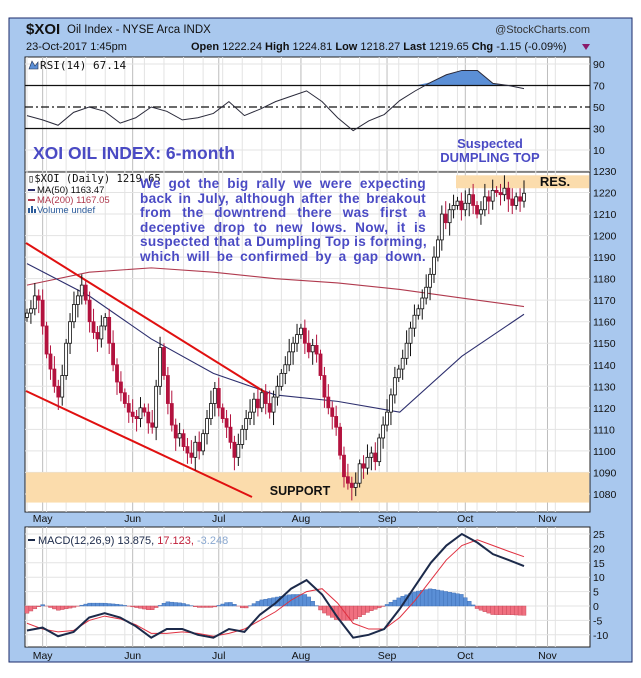 The image size is (641, 678). I want to click on resistance-zone, so click(522, 182).